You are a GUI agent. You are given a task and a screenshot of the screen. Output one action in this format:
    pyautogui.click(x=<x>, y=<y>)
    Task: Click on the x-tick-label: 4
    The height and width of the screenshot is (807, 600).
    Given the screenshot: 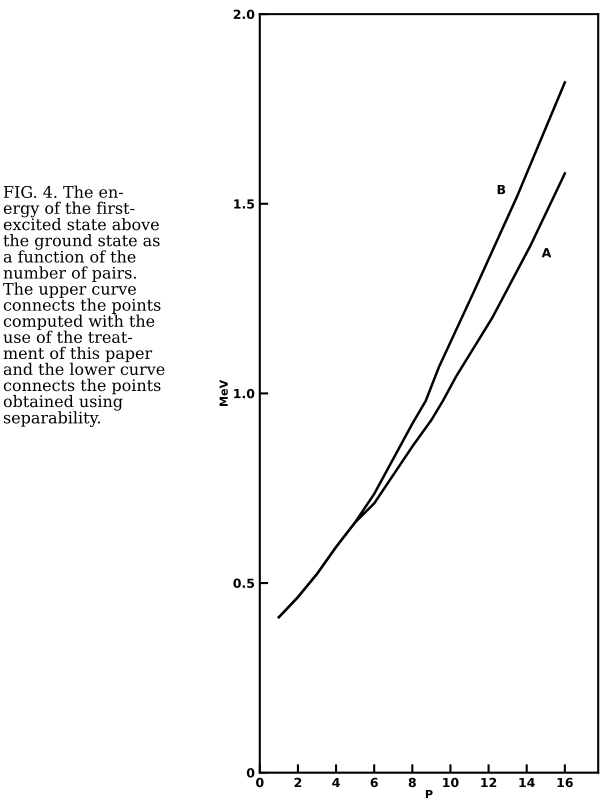 What is the action you would take?
    pyautogui.click(x=336, y=783)
    